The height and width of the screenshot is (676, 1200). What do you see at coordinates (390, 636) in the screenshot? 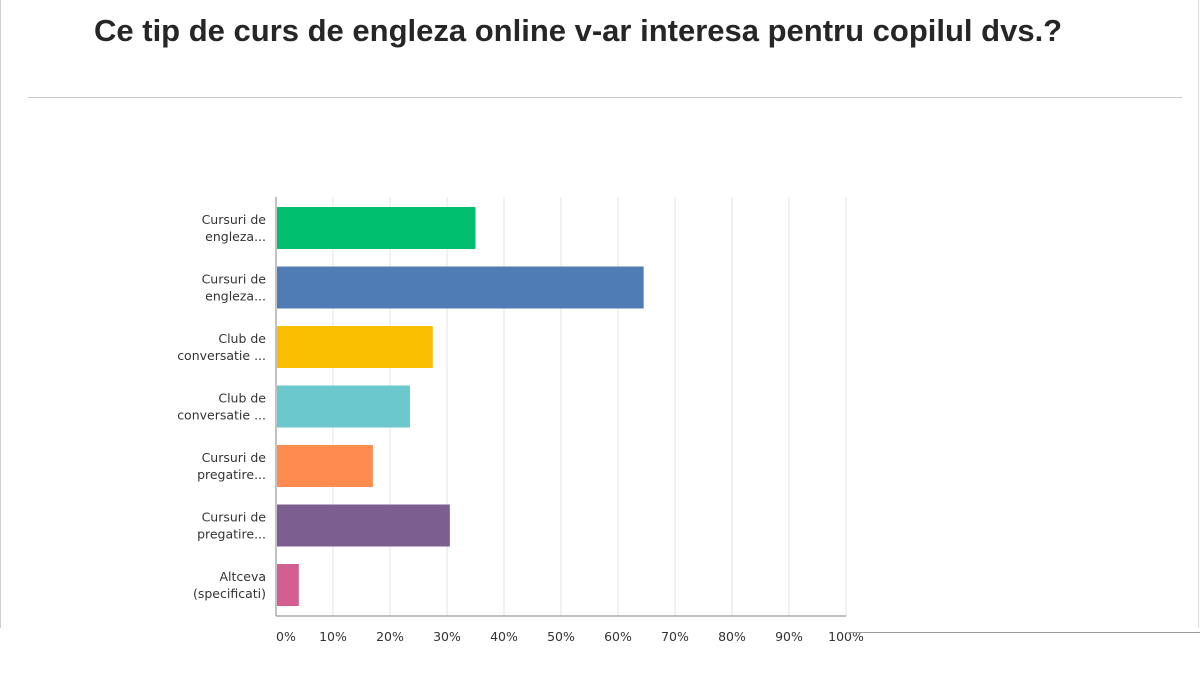
I see `x-tick-label: 20%` at bounding box center [390, 636].